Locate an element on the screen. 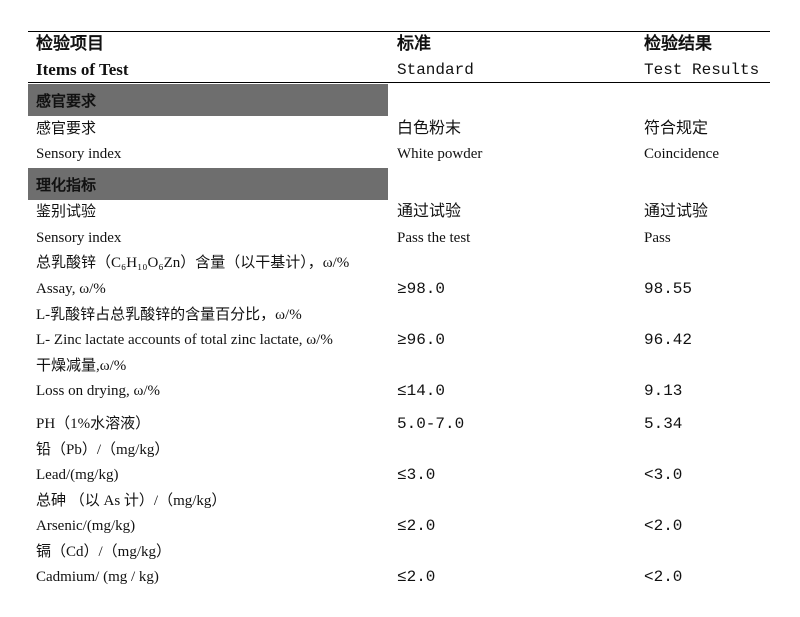 The height and width of the screenshot is (617, 800). header-results: 检验结果 is located at coordinates (678, 43).